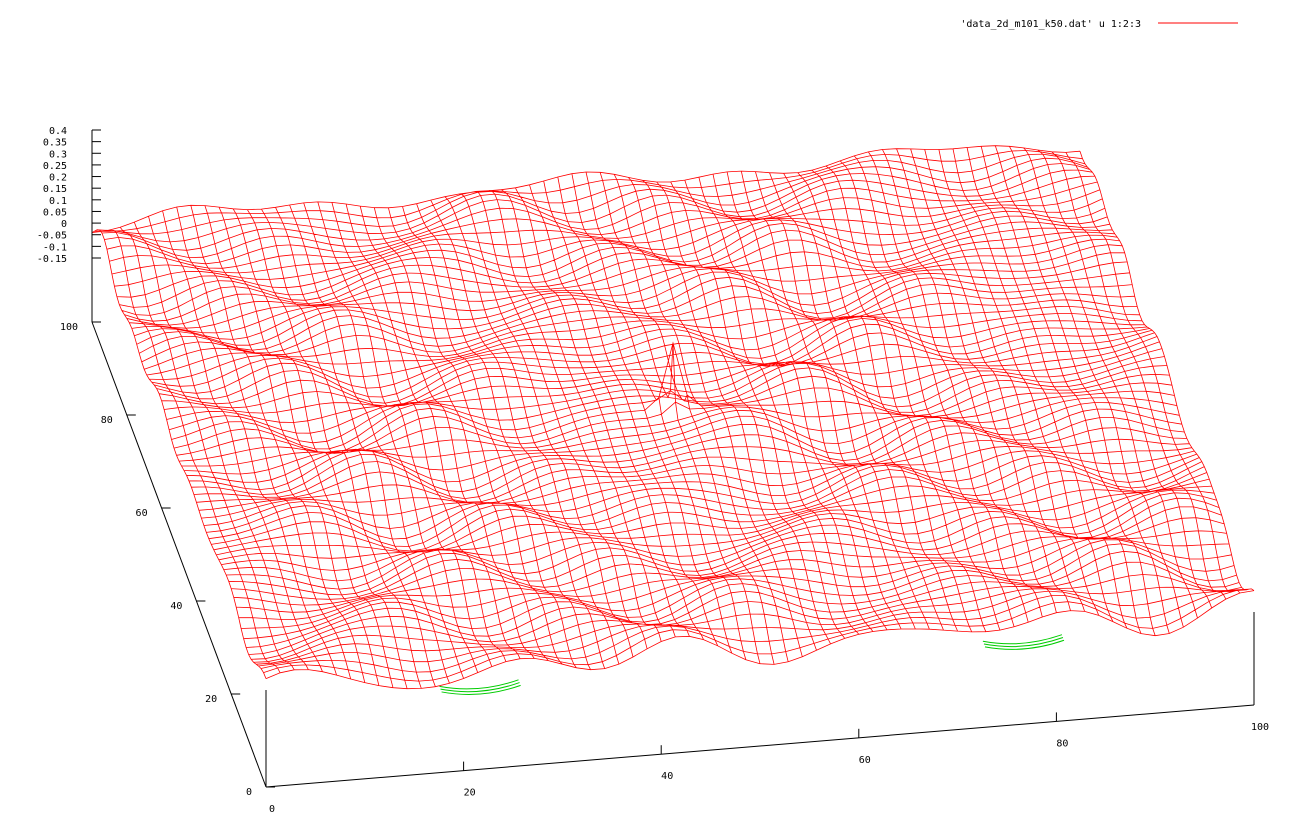  I want to click on x-tick-label-2: 40, so click(667, 776).